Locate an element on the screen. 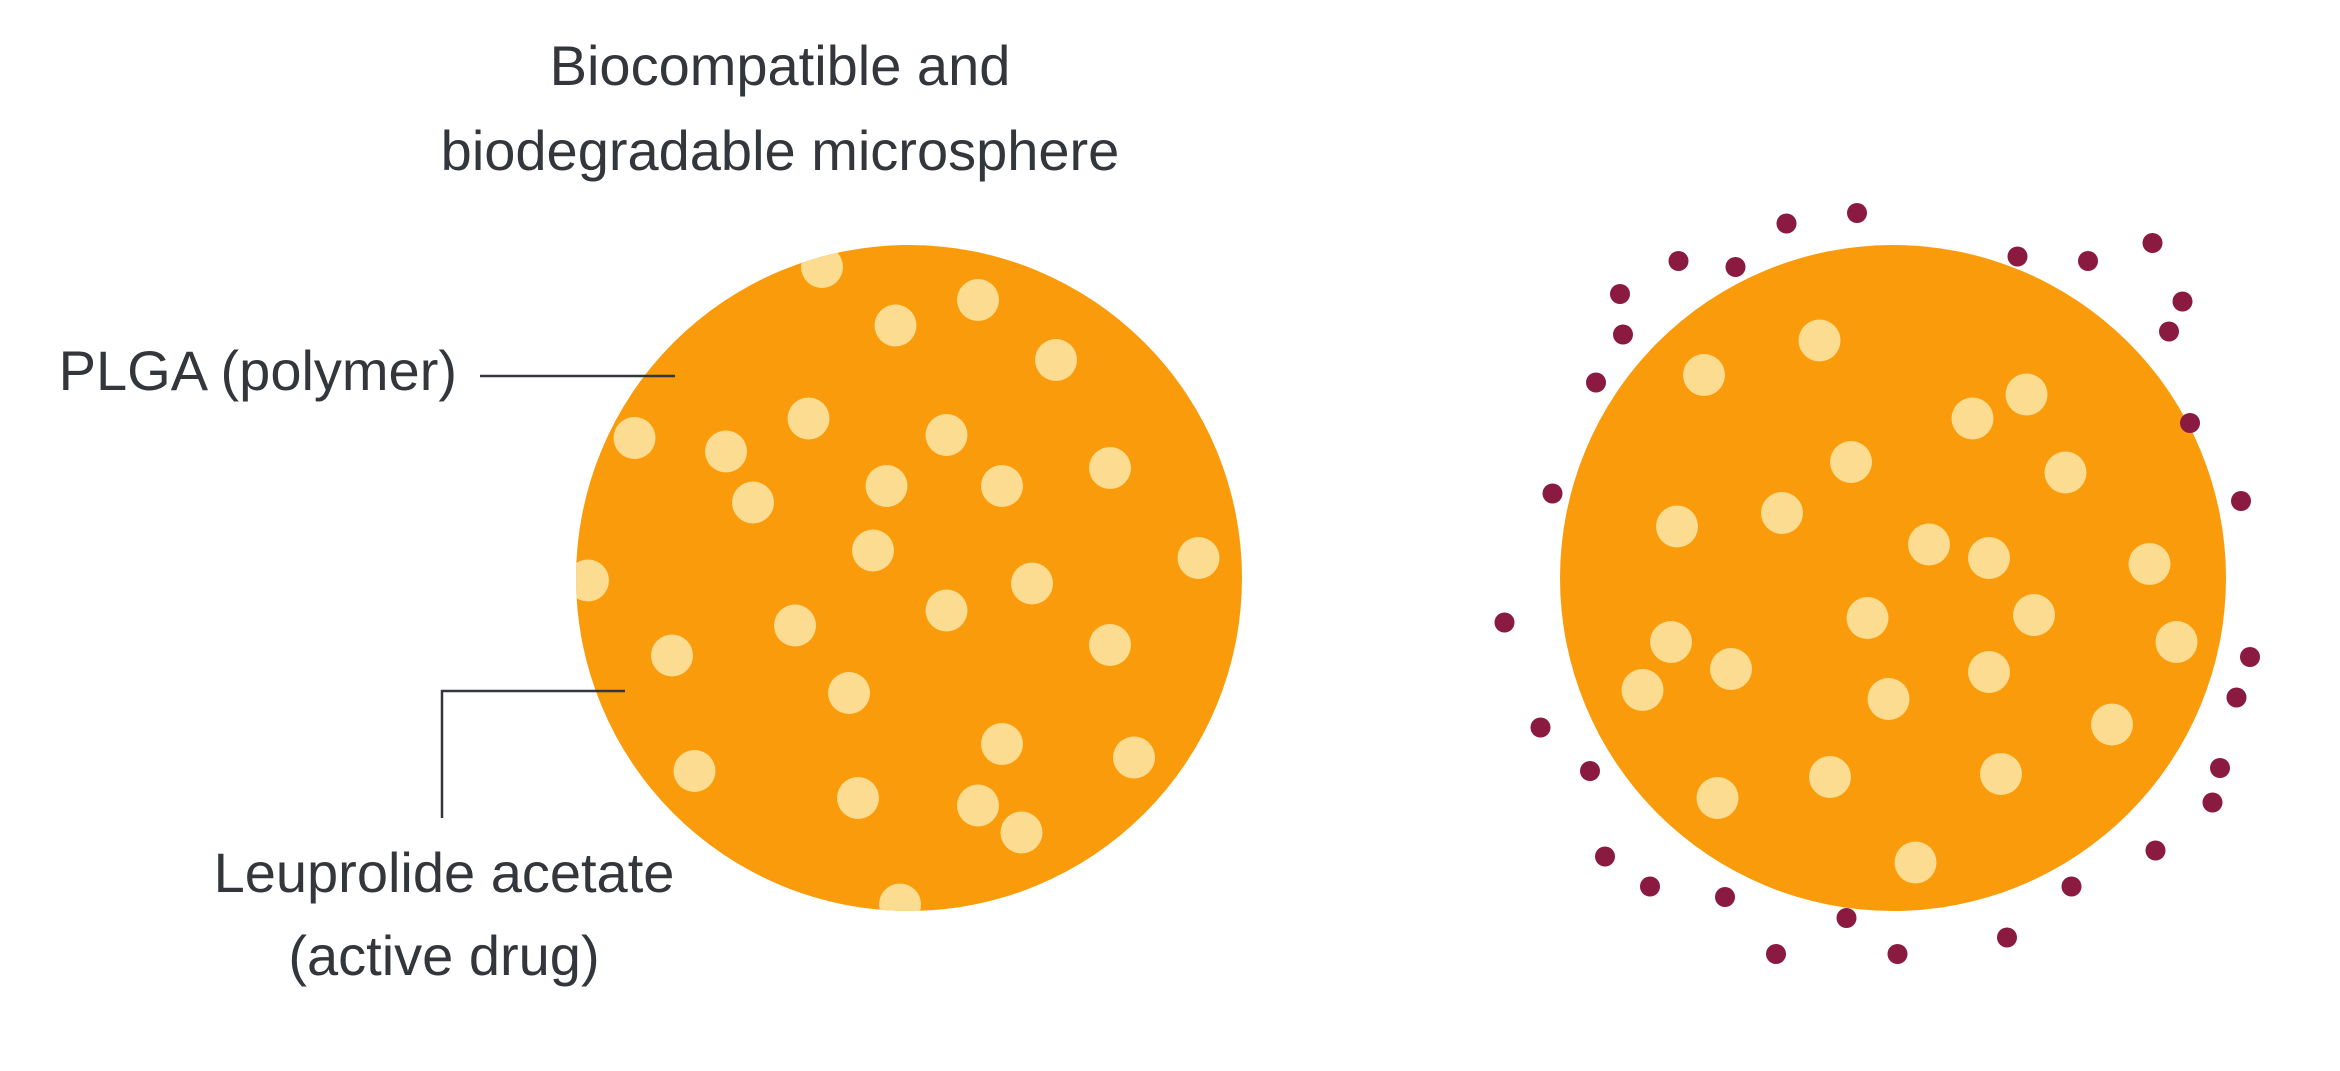  title-line: biodegradable microsphere is located at coordinates (780, 150).